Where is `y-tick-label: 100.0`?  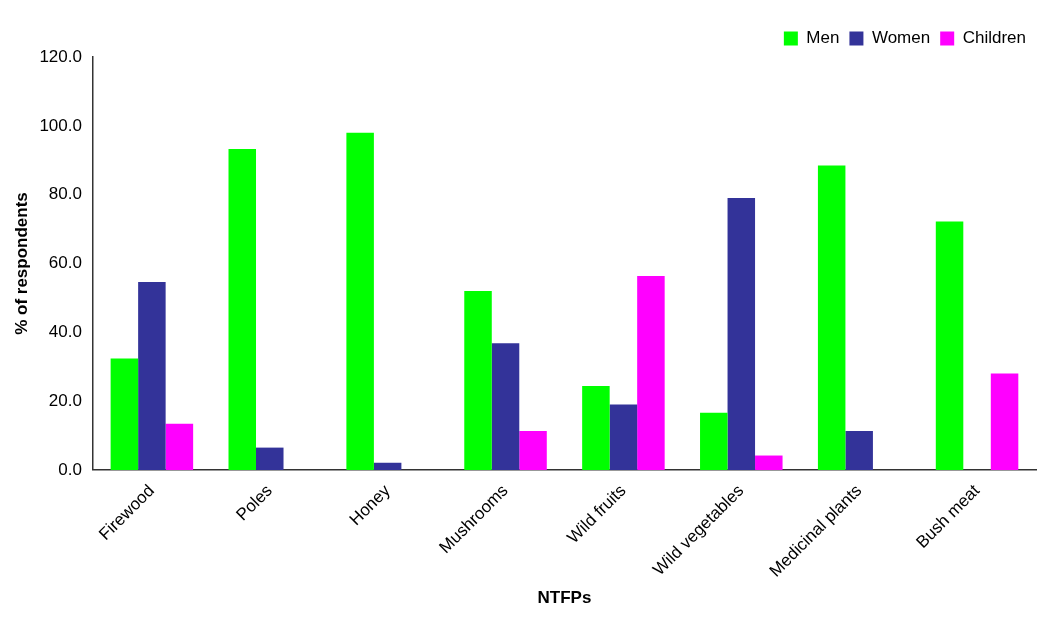
y-tick-label: 100.0 is located at coordinates (60, 125).